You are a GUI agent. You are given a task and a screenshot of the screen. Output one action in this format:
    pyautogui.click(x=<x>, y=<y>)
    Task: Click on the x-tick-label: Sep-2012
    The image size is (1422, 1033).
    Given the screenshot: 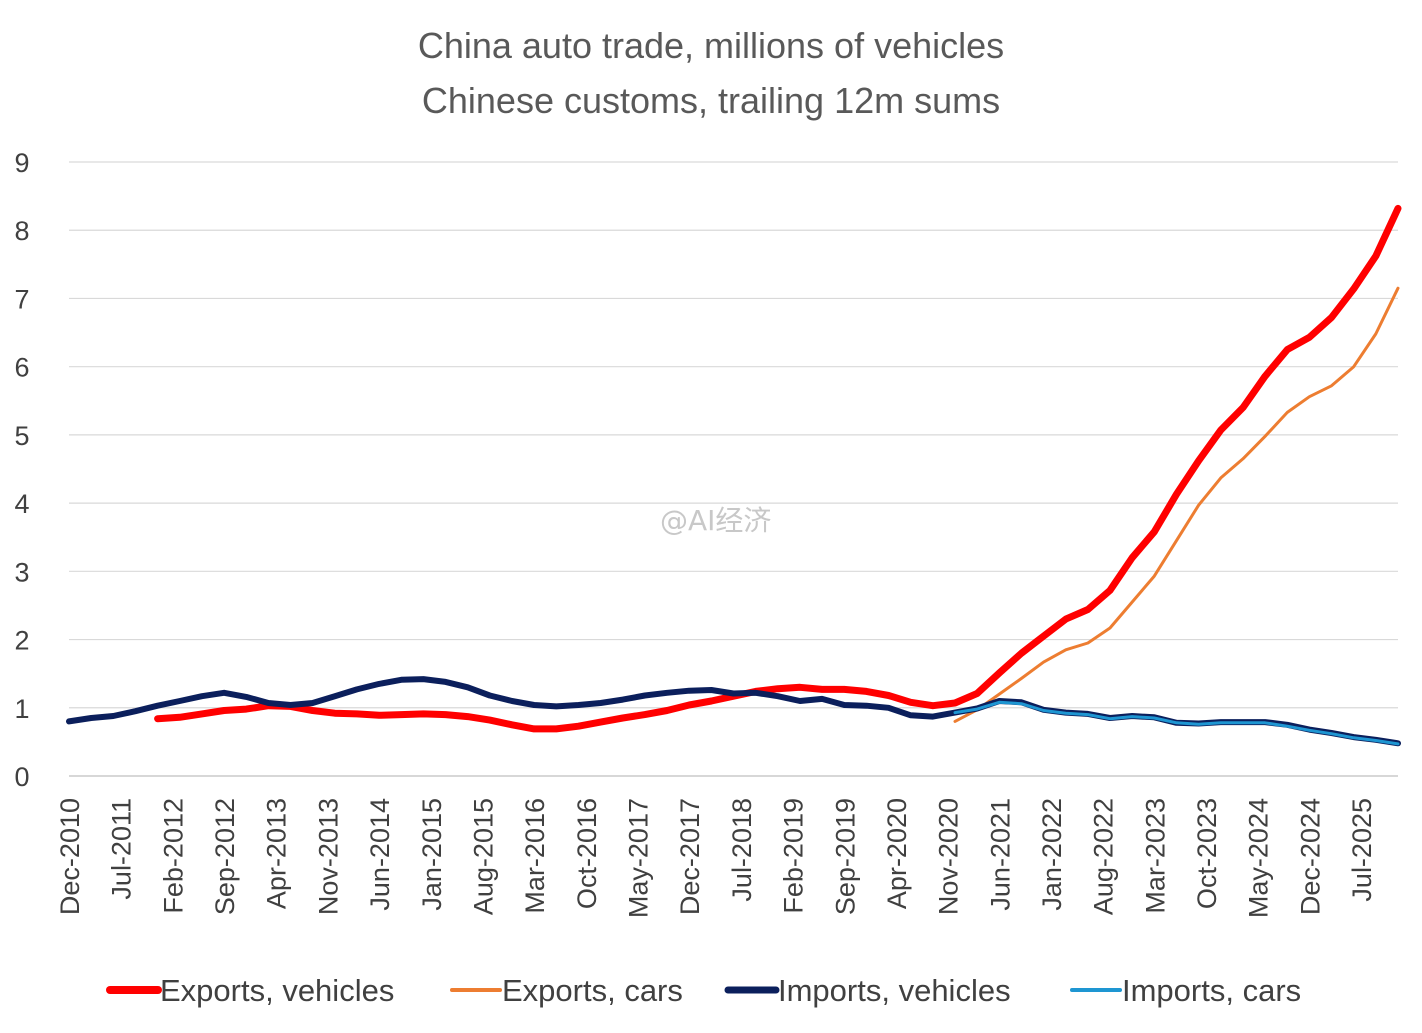 What is the action you would take?
    pyautogui.click(x=225, y=856)
    